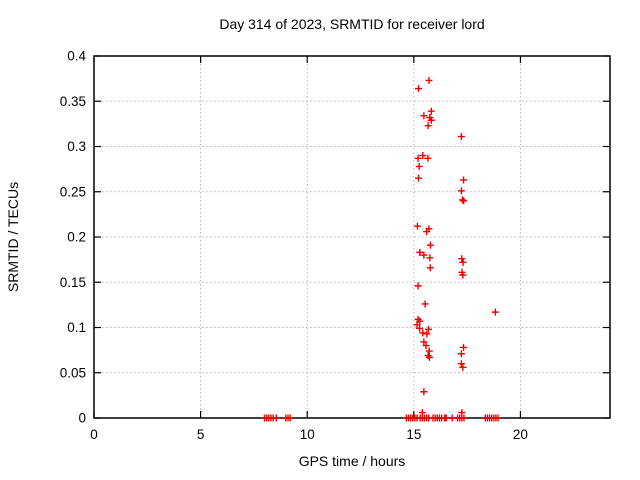  I want to click on x-tick-label: 15, so click(413, 434).